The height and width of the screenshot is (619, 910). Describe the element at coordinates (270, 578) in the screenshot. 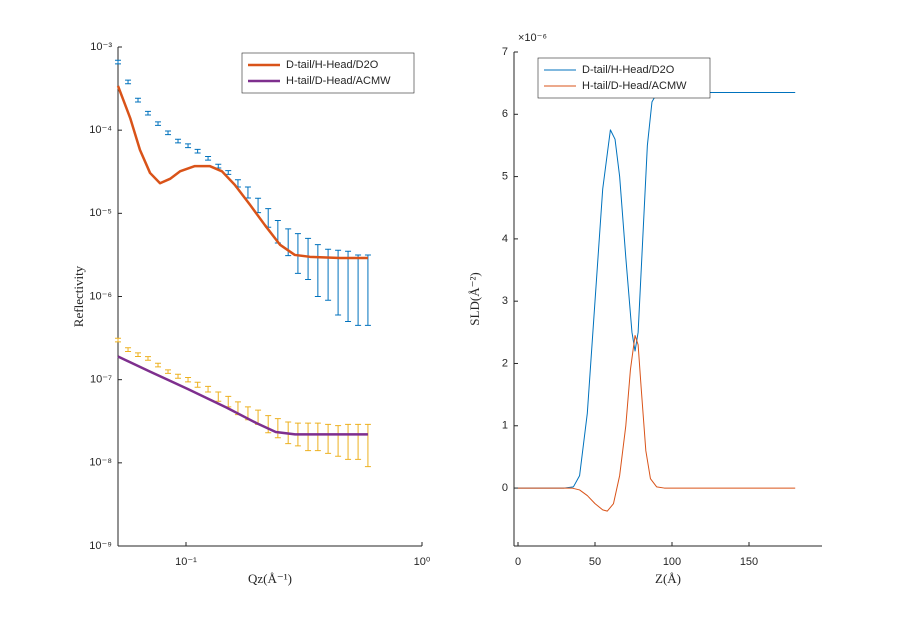

I see `x-axis-label: Qz(Å⁻¹)` at that location.